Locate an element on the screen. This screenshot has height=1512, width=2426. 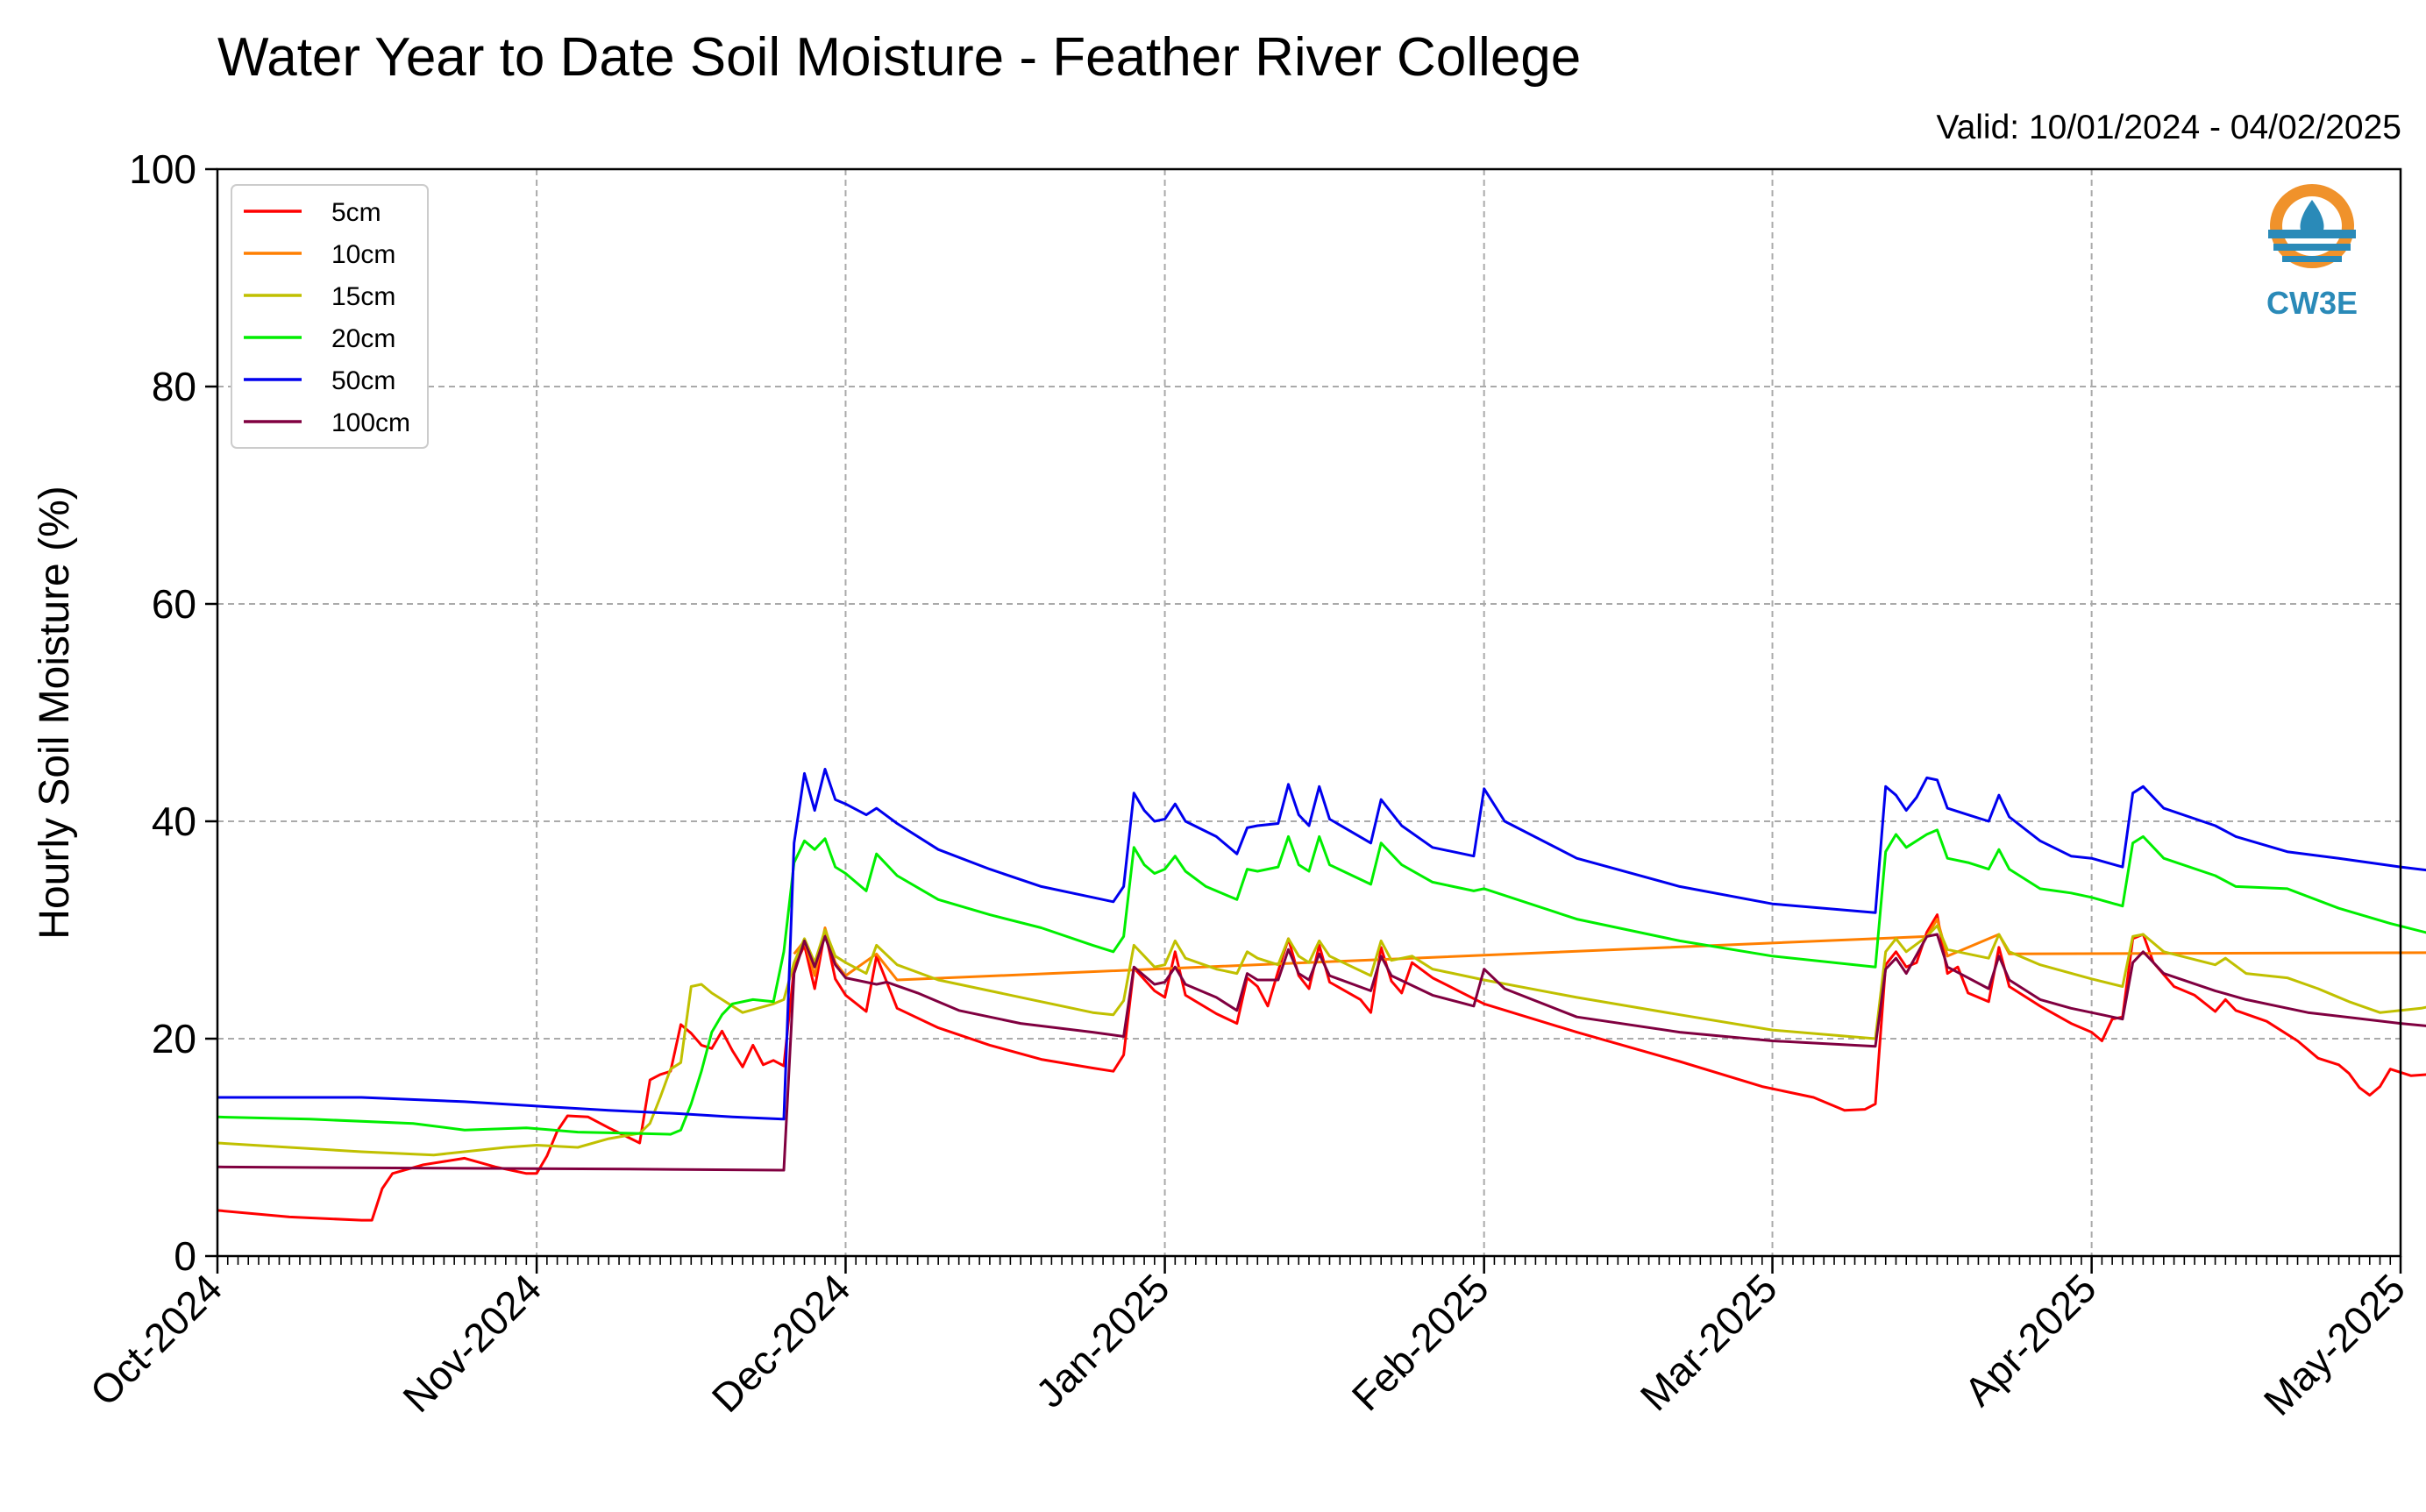
cw3e-logo: CW3E is located at coordinates (2312, 252).